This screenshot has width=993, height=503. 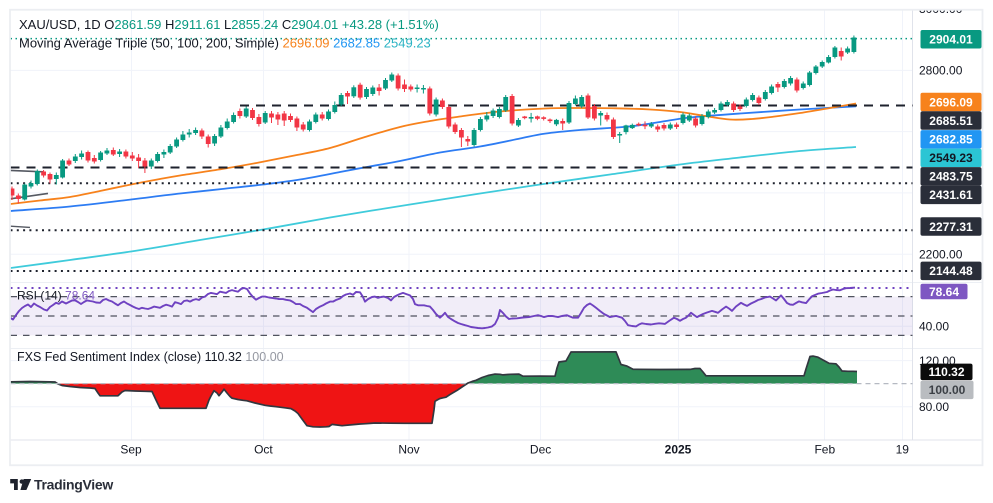 What do you see at coordinates (678, 450) in the screenshot?
I see `svg-text: 2025` at bounding box center [678, 450].